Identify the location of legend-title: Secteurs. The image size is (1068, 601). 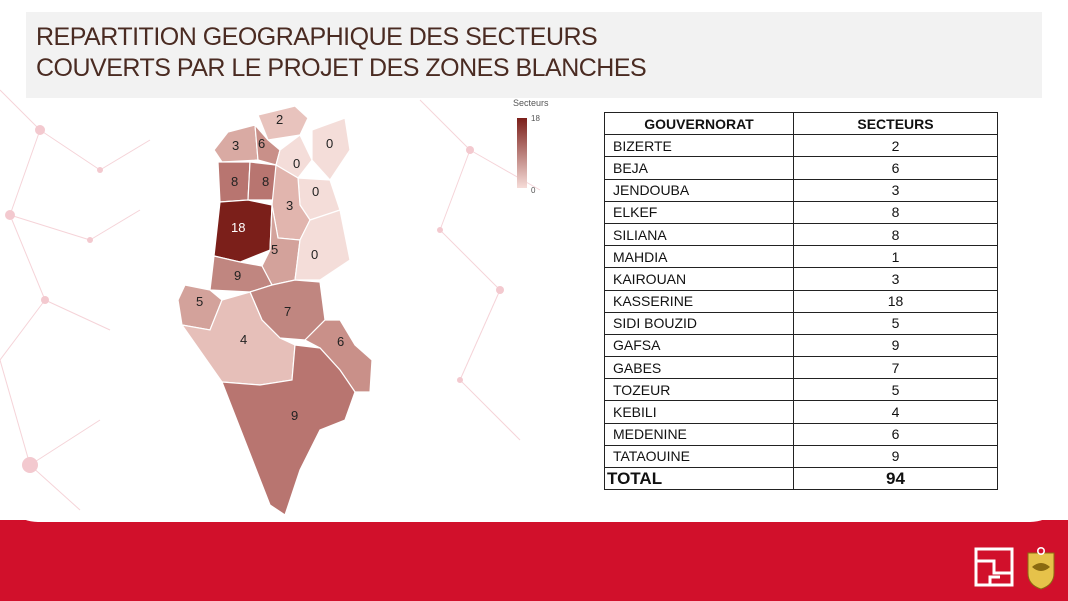
(531, 103).